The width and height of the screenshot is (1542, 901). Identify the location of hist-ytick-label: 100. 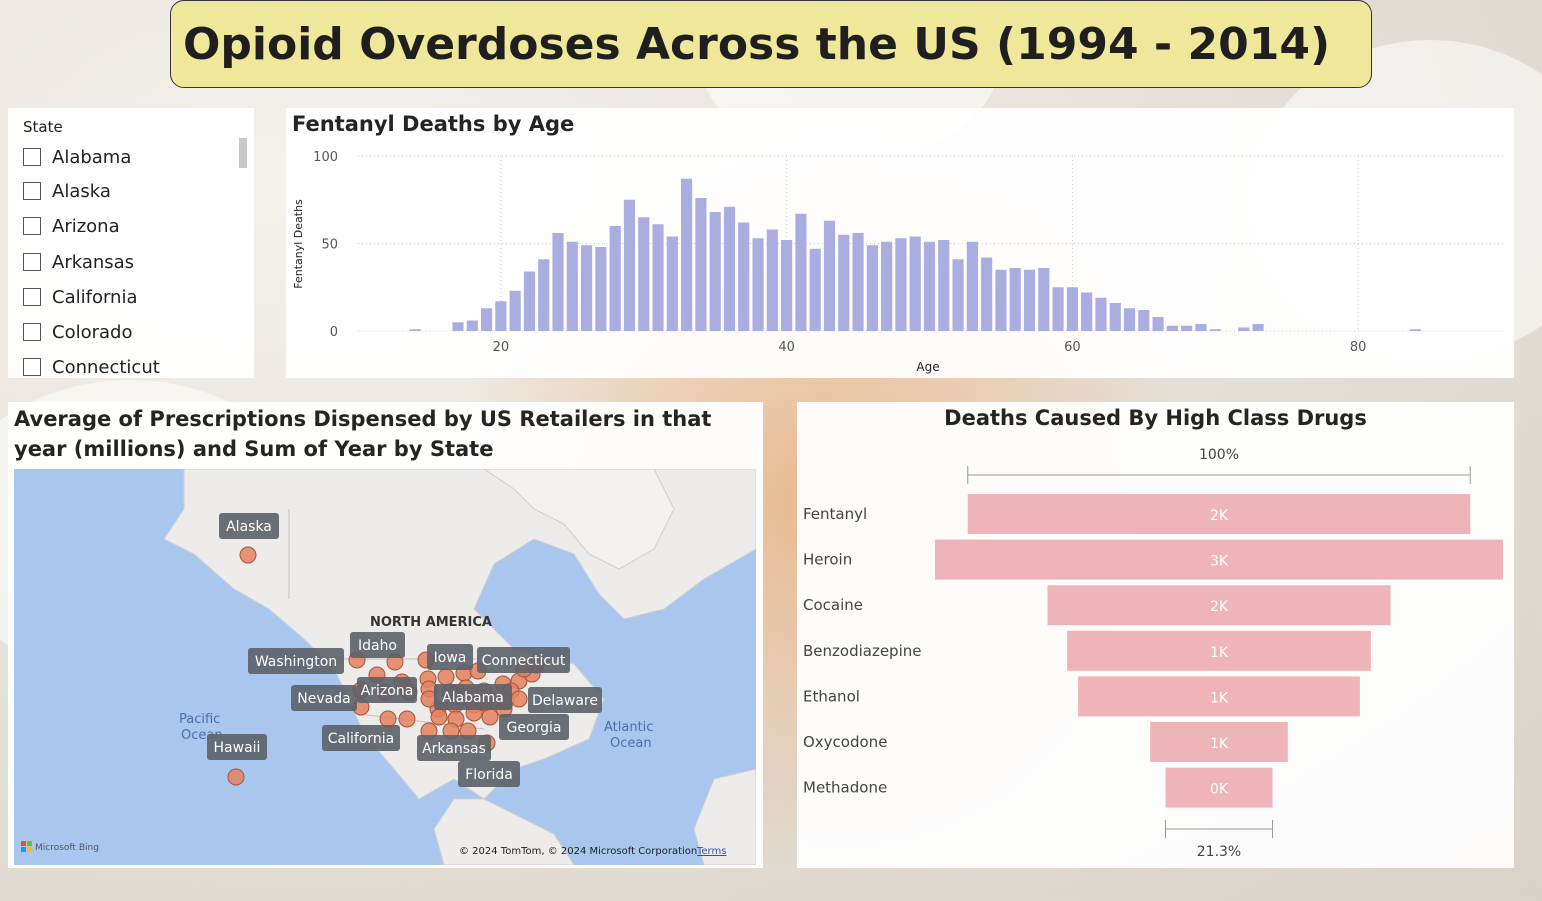
(325, 157).